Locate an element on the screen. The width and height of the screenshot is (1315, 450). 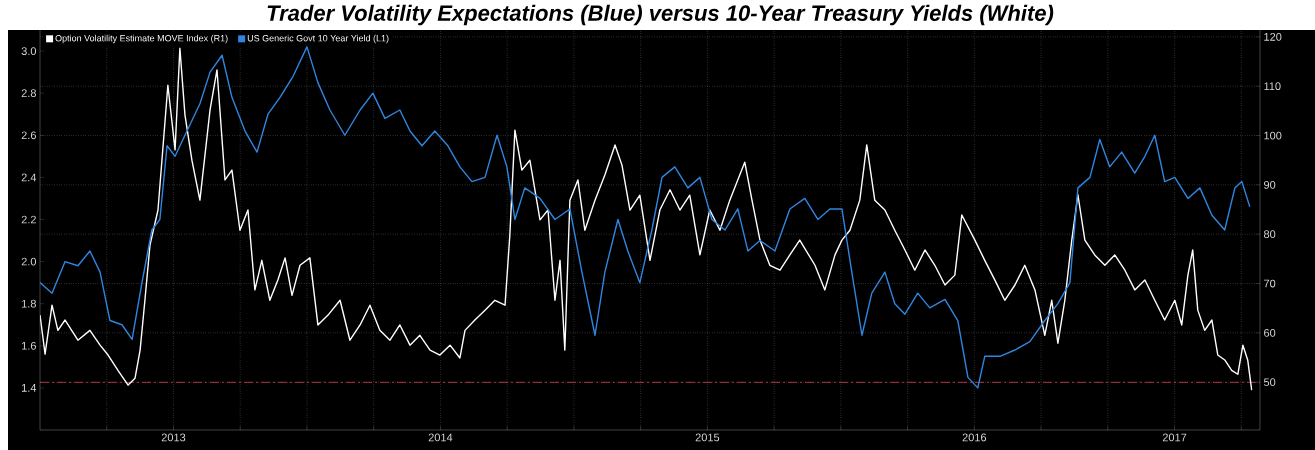
y2-tick-label: 110 is located at coordinates (1272, 86).